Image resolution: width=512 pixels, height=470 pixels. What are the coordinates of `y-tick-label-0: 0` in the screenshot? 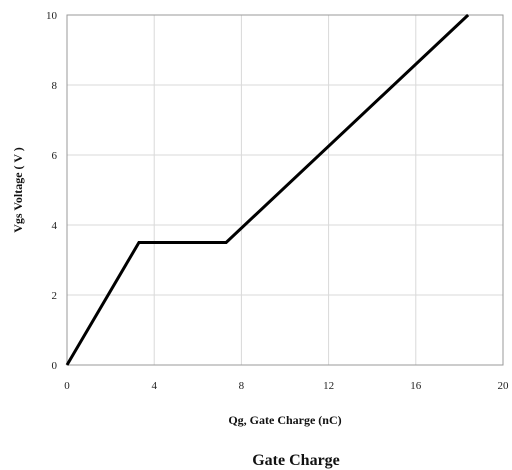 It's located at (55, 366).